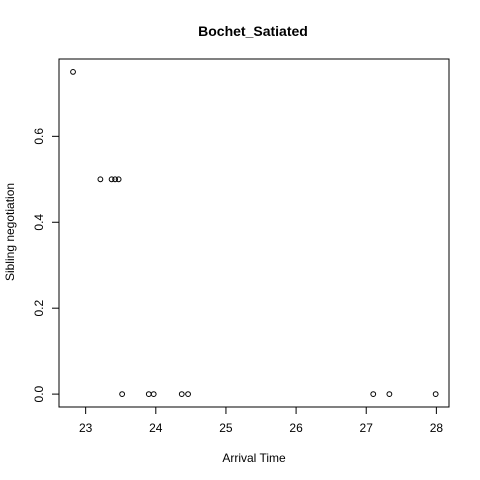 The width and height of the screenshot is (480, 480). I want to click on x-axis: 23 24 25 26 27 28, so click(261, 421).